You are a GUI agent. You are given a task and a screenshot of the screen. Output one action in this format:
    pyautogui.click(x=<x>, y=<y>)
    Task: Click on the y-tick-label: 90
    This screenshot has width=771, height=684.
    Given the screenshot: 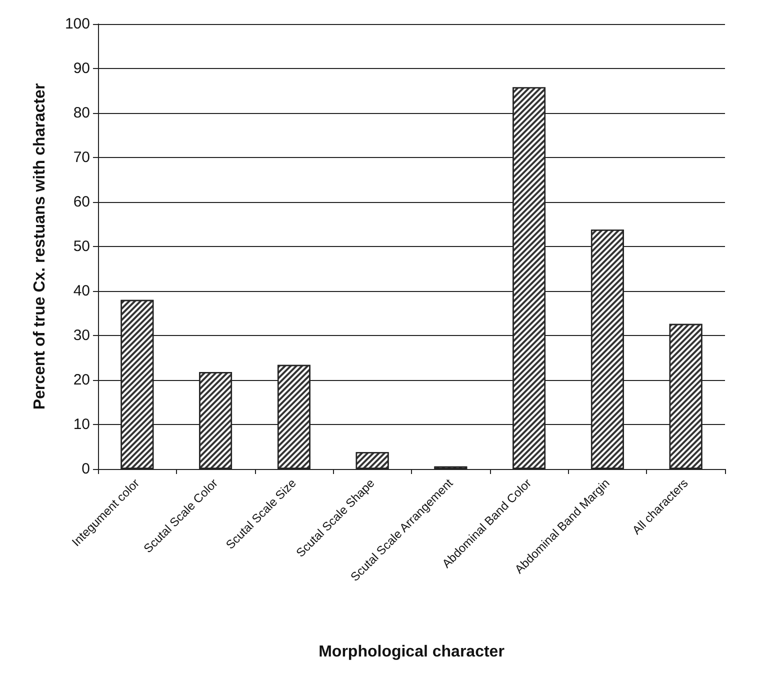 What is the action you would take?
    pyautogui.click(x=81, y=68)
    